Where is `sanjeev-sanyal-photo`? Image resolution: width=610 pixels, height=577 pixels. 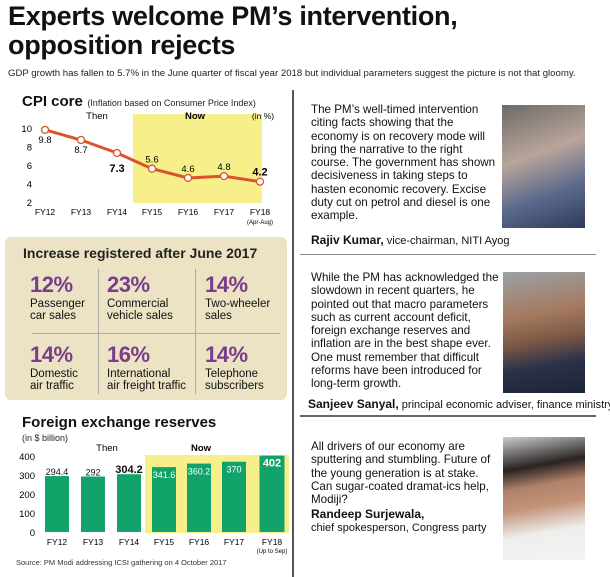
sanjeev-sanyal-photo is located at coordinates (544, 332).